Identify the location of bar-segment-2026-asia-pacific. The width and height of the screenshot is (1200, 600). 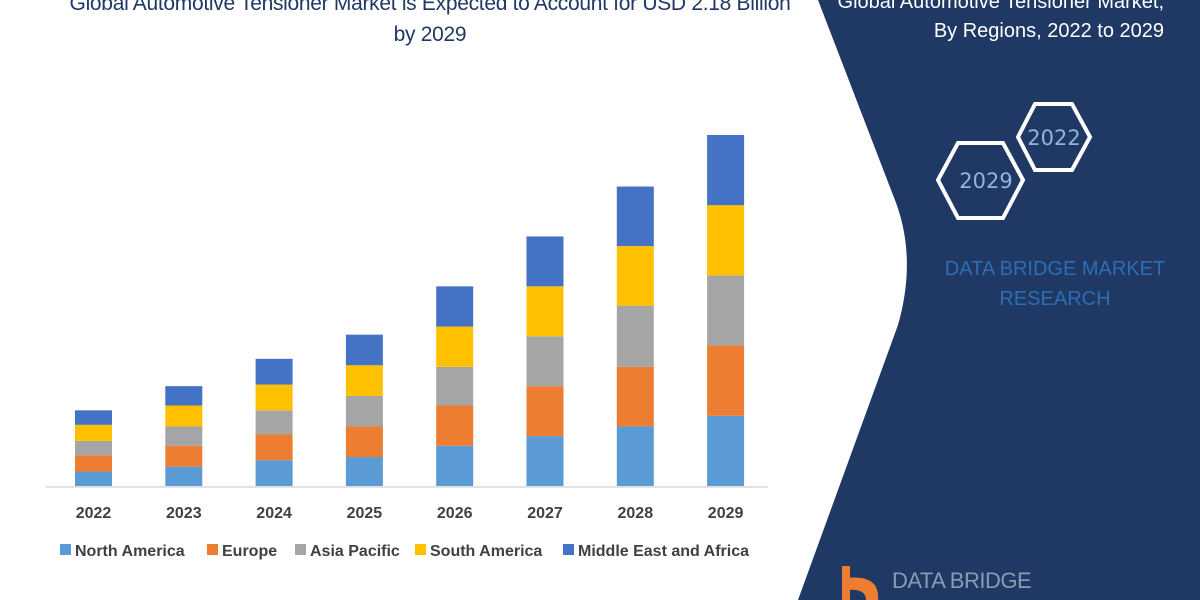
(455, 386).